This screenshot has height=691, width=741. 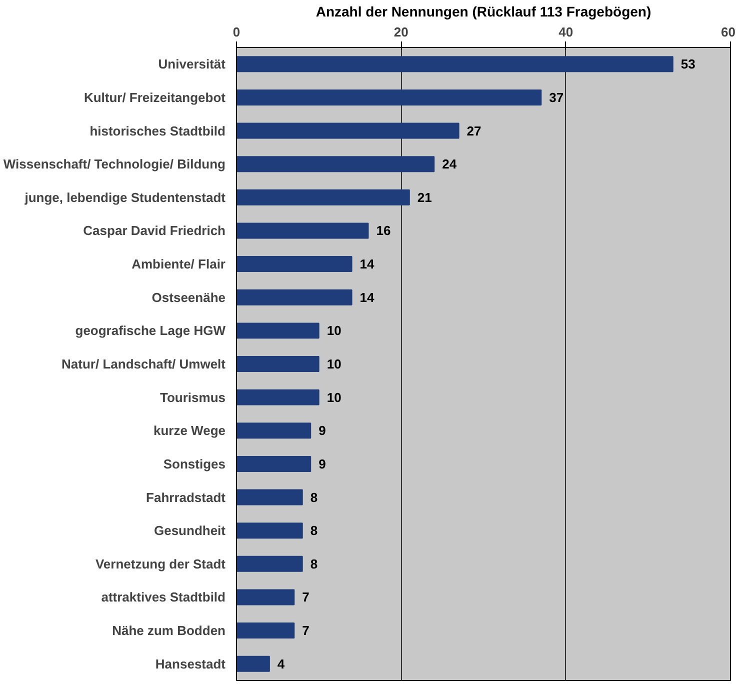 I want to click on y-tick-label: kurze Wege, so click(x=189, y=430).